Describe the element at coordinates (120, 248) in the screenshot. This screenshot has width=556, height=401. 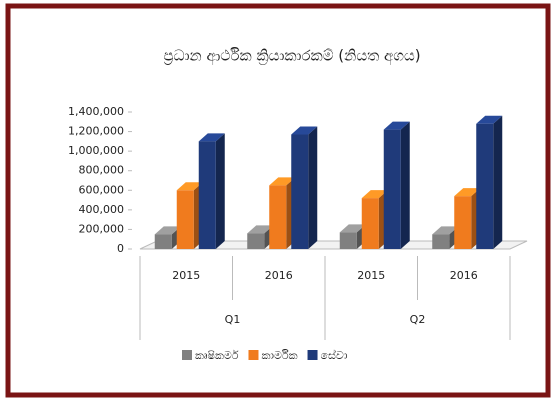
I see `y-tick-label: 0` at that location.